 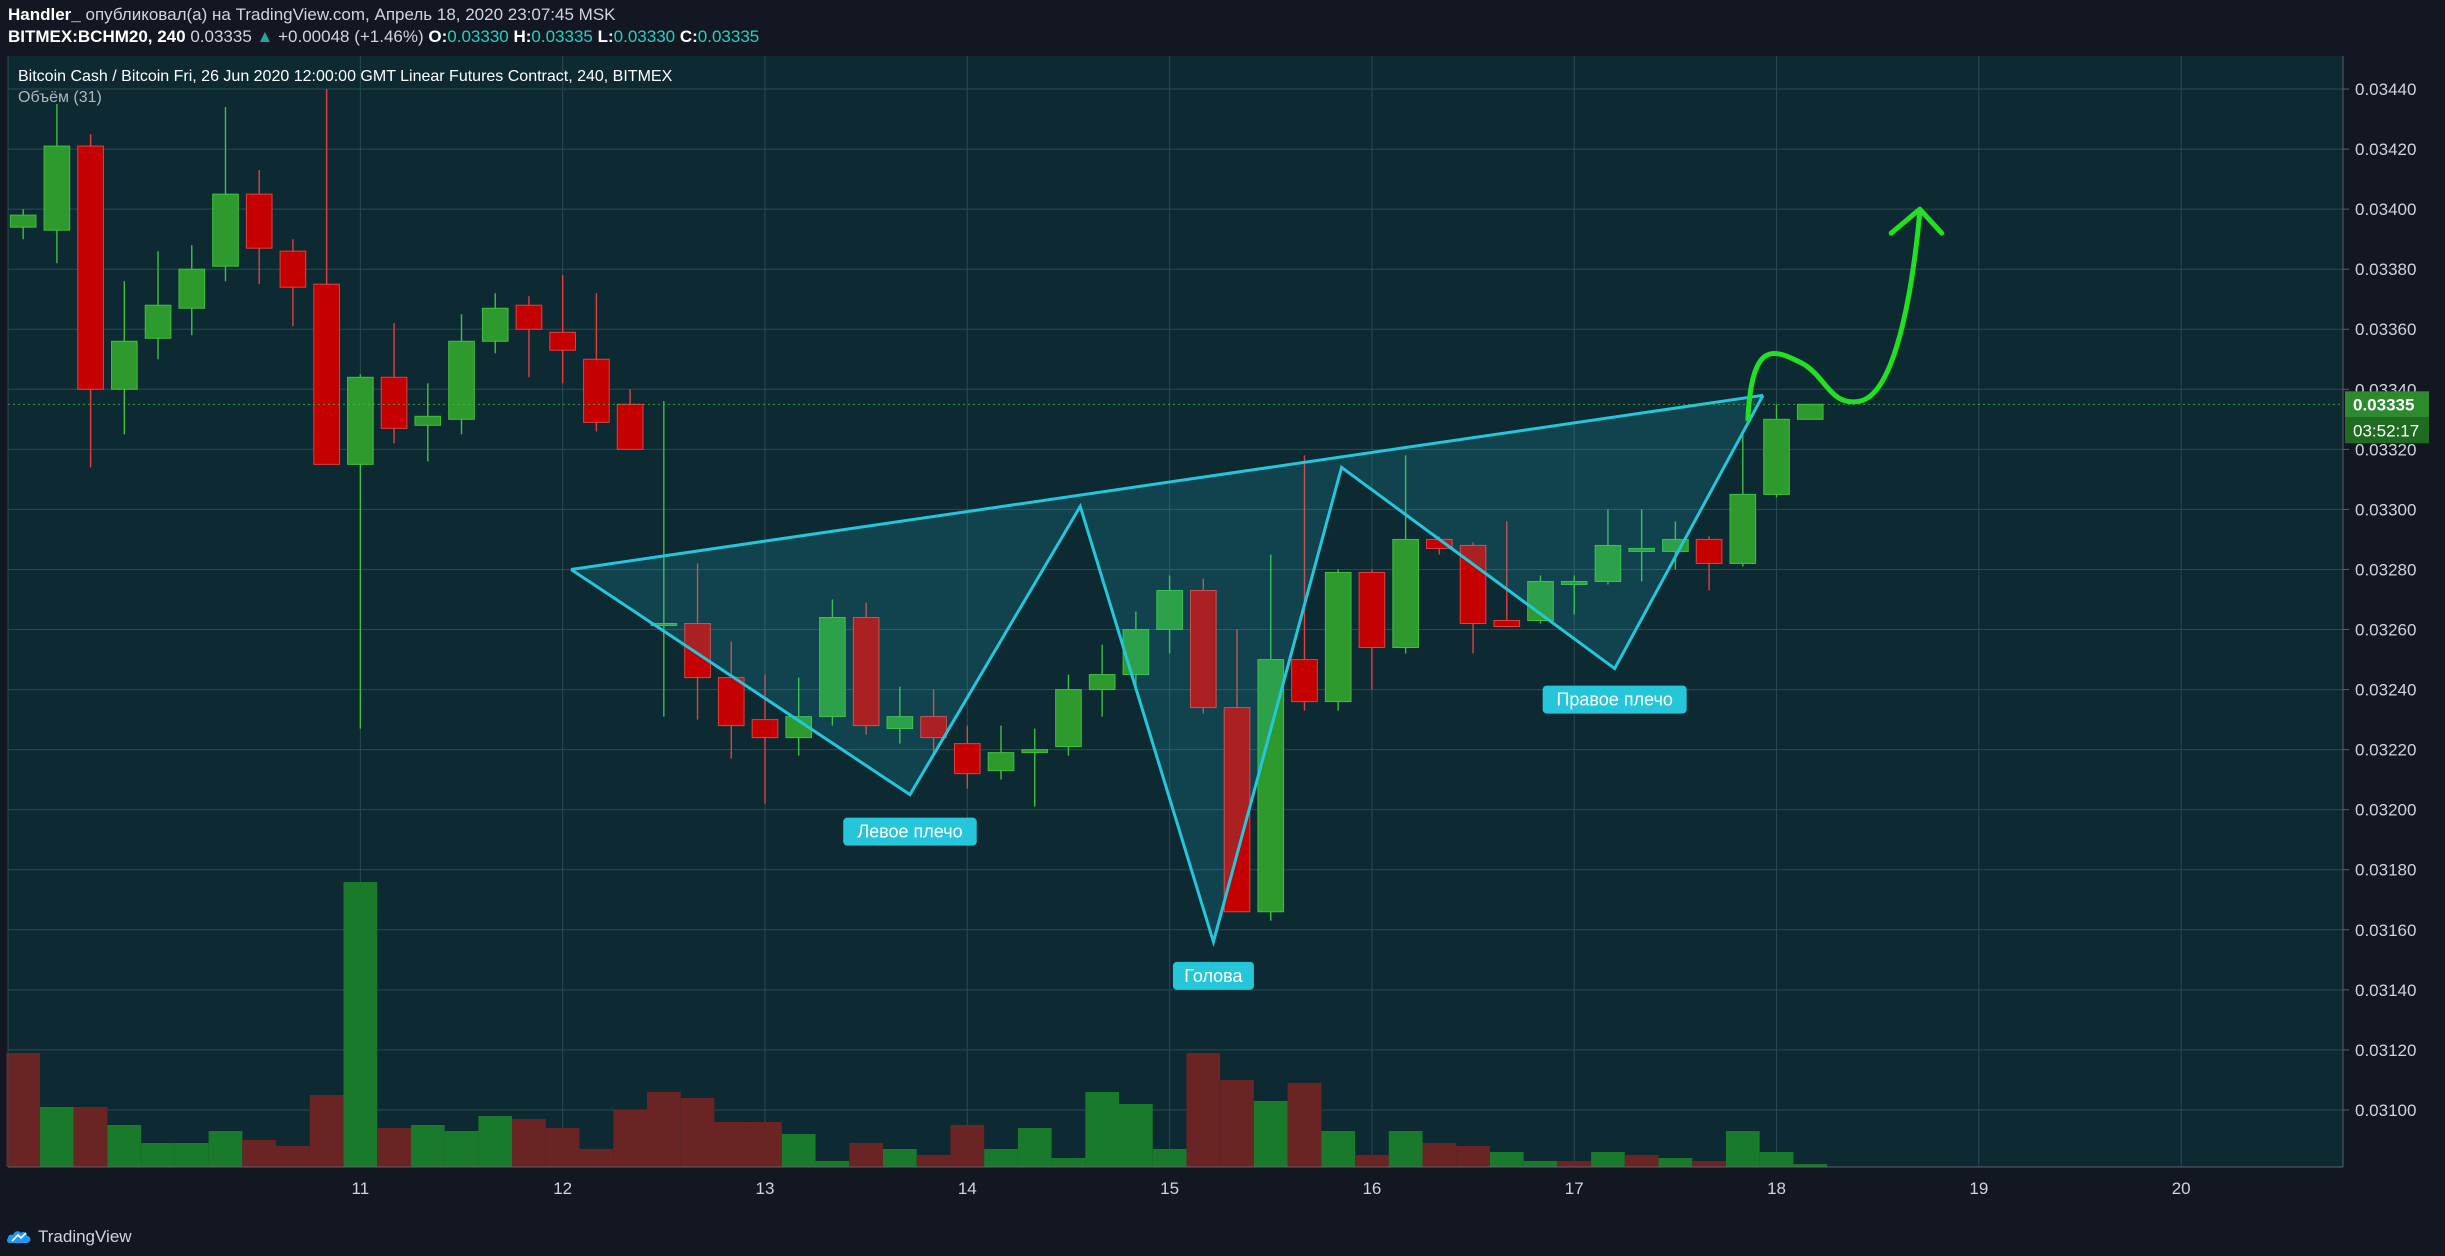 I want to click on price-tick-label: 0.03100, so click(x=2385, y=1110).